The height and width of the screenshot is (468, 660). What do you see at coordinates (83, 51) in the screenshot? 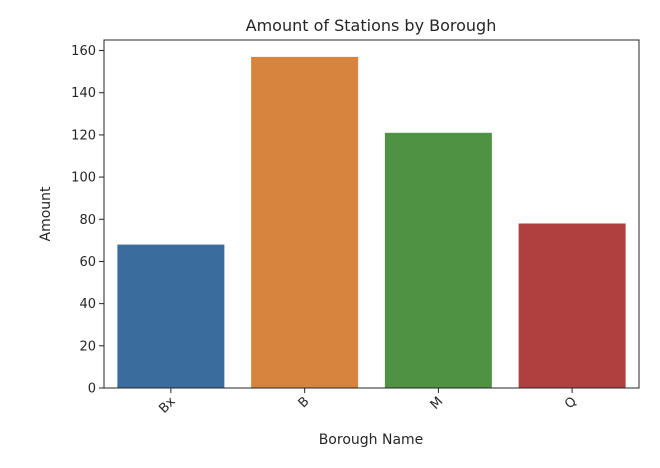
I see `y-tick-label: 160` at bounding box center [83, 51].